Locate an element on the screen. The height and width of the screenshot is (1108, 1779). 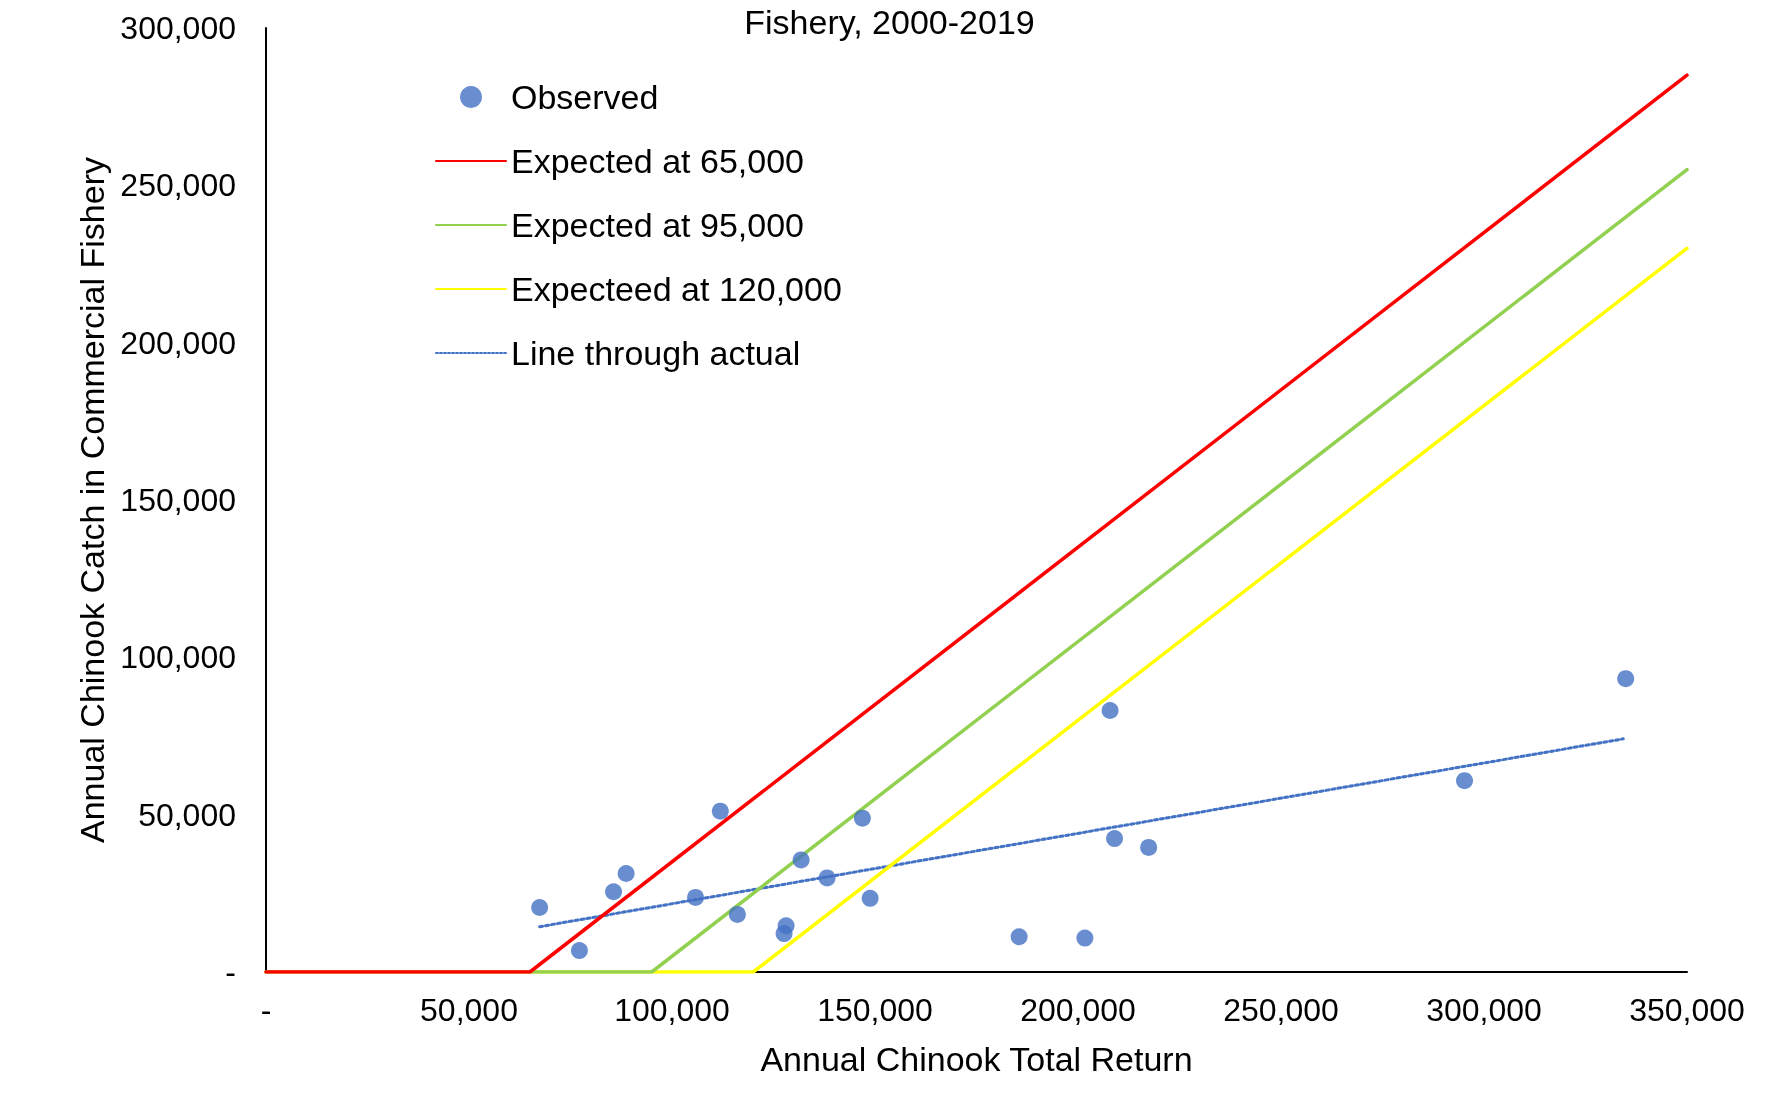
y-tick-label: 300,000 is located at coordinates (178, 28).